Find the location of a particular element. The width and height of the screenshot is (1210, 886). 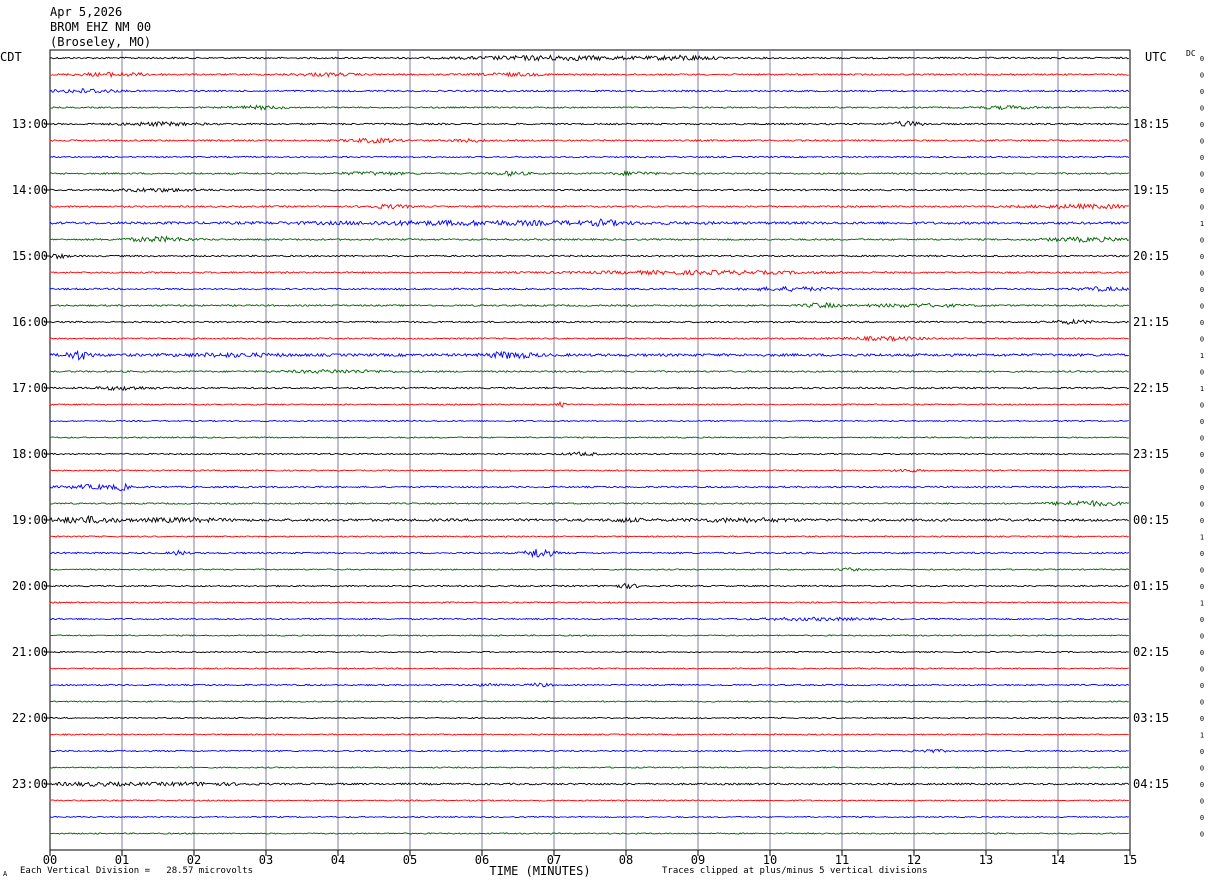

x-tick-label: 00 is located at coordinates (50, 860).